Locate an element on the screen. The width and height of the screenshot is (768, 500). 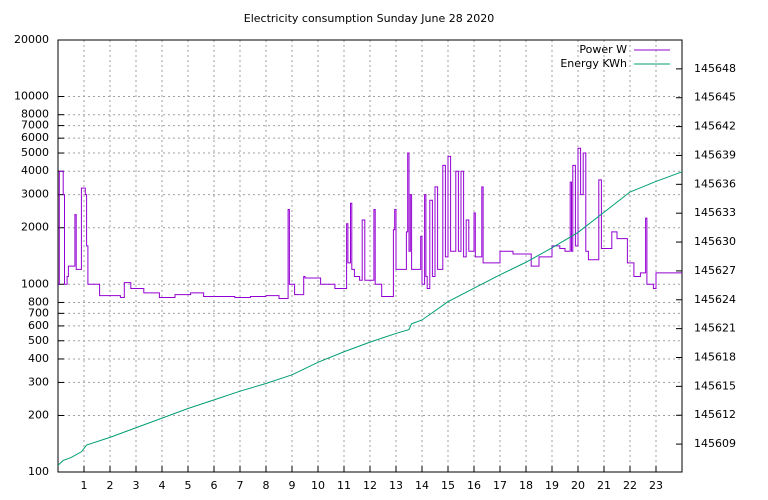
x-tick-label: 7 is located at coordinates (240, 485).